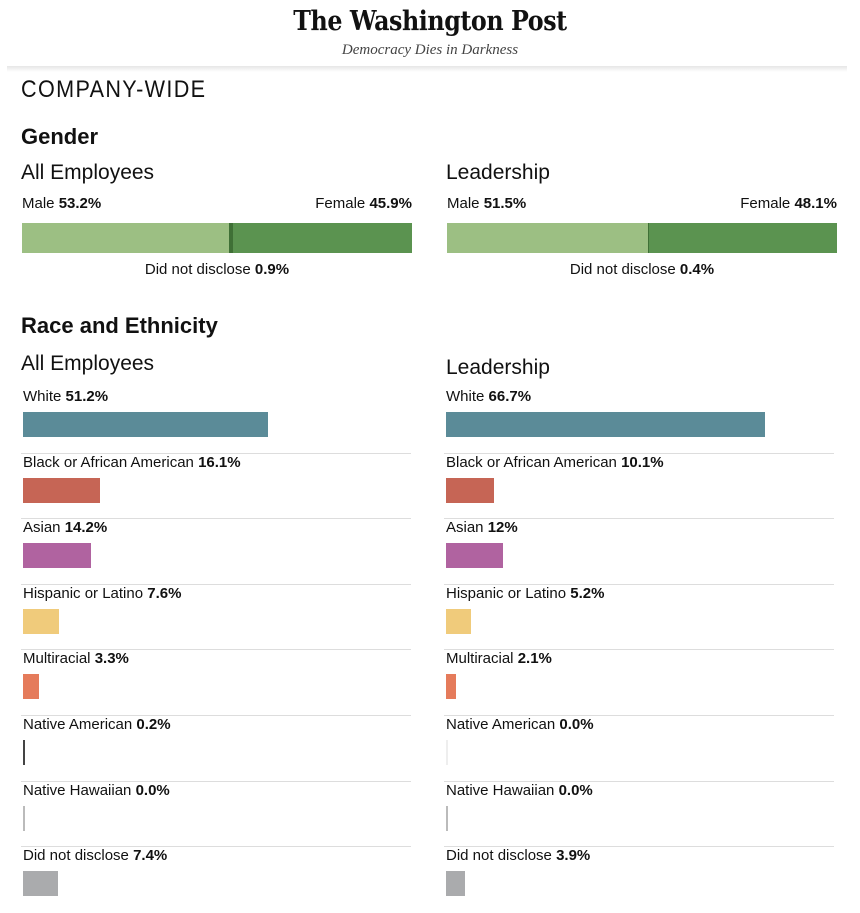 The image size is (860, 913). Describe the element at coordinates (639, 487) in the screenshot. I see `race-row: Black or African American 10.1%` at that location.